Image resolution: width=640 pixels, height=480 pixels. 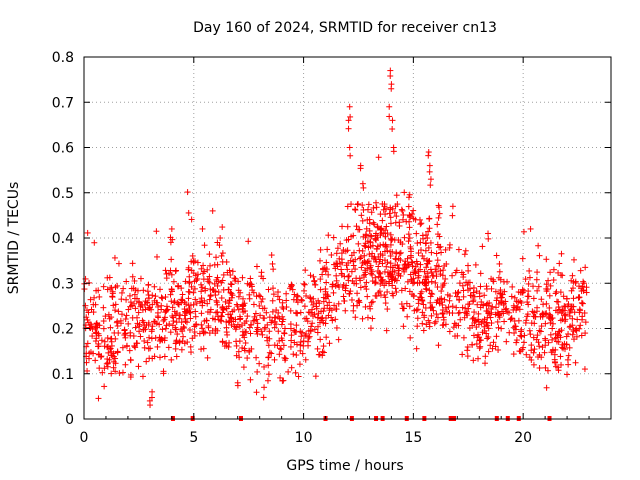 I want to click on x-tick-label: 5, so click(x=193, y=438).